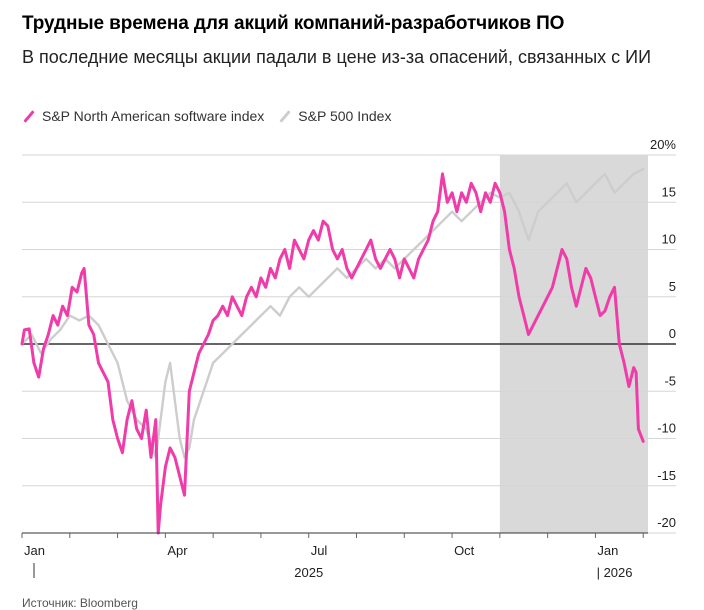  I want to click on legend-item-software: S&P North American software index, so click(143, 116).